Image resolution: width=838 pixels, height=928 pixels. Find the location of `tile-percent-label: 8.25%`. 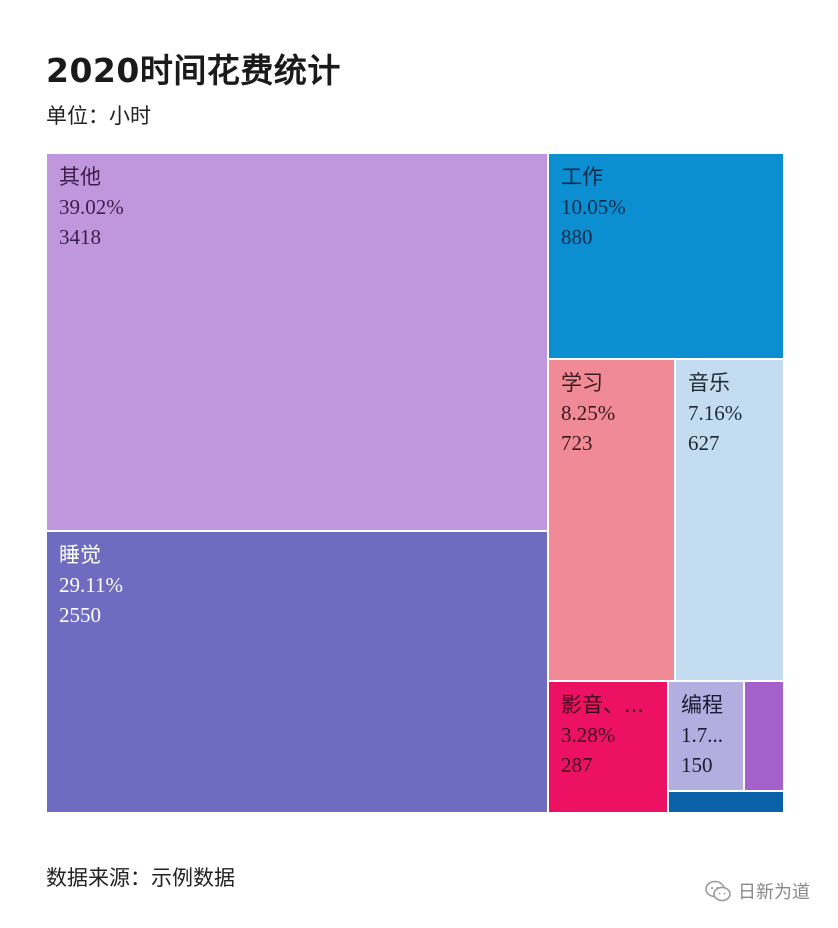

tile-percent-label: 8.25% is located at coordinates (588, 413).